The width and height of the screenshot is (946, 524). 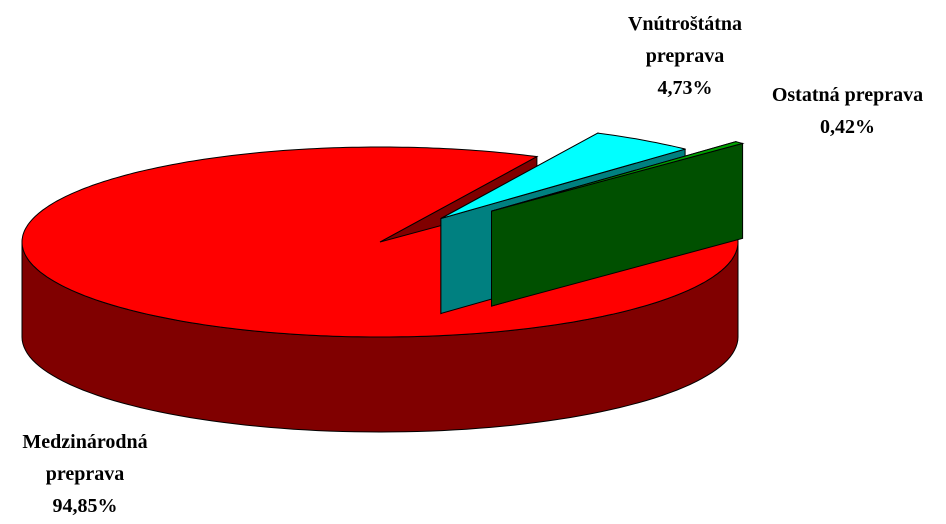 What do you see at coordinates (85, 458) in the screenshot?
I see `category-label: Medzinárodná preprava` at bounding box center [85, 458].